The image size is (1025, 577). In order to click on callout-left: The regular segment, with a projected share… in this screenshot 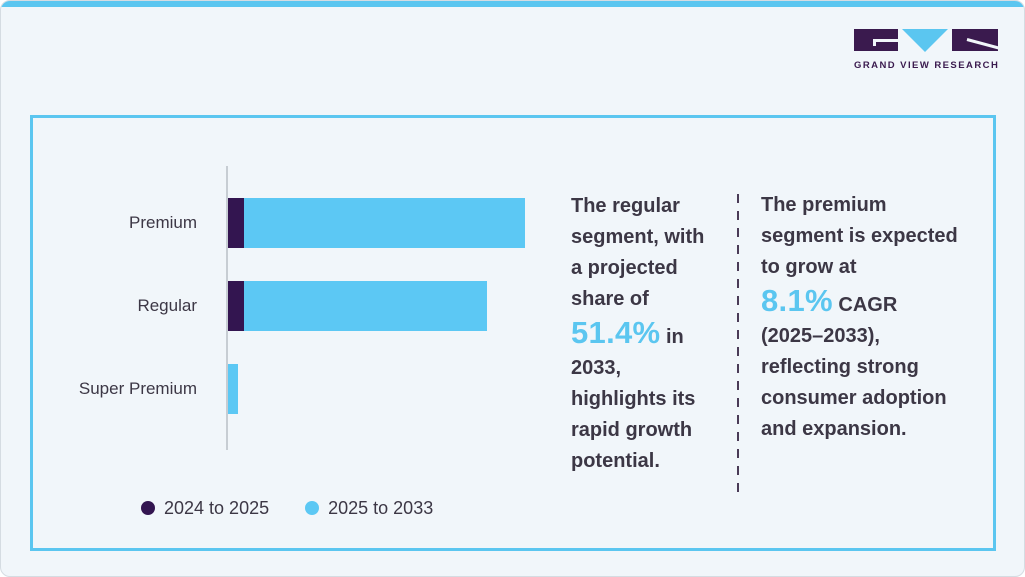, I will do `click(656, 334)`.